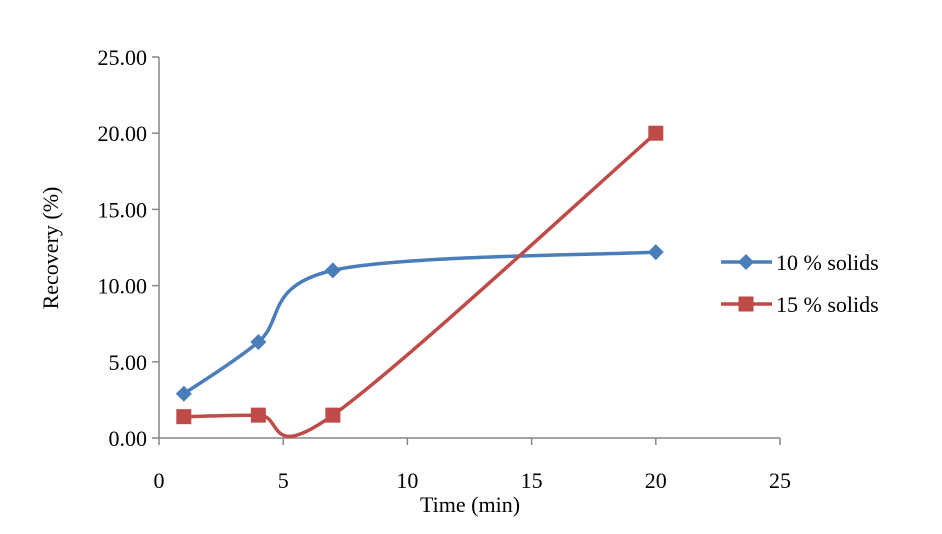 The image size is (942, 534). Describe the element at coordinates (656, 480) in the screenshot. I see `x-tick-label: 20` at that location.